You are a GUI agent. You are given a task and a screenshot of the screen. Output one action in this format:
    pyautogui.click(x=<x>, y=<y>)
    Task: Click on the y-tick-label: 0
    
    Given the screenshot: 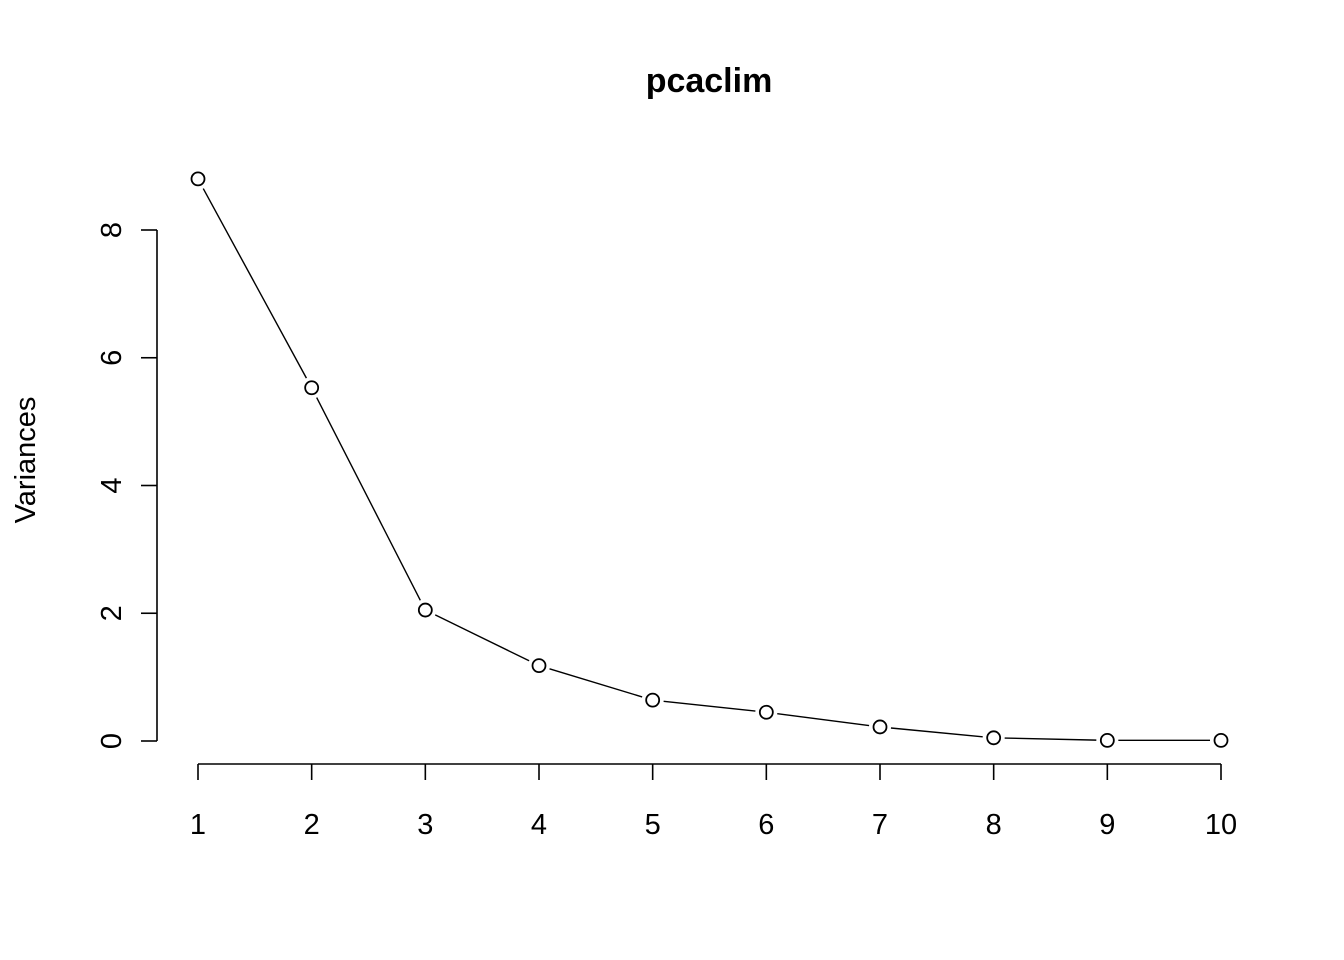 What is the action you would take?
    pyautogui.click(x=112, y=741)
    